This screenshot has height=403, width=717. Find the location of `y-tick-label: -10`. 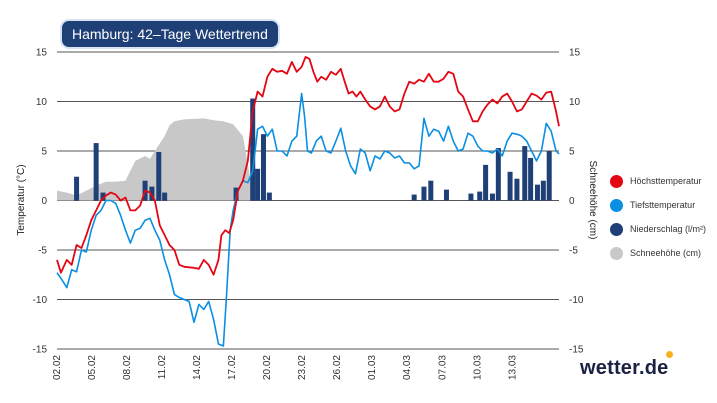

y-tick-label: -10 is located at coordinates (40, 300).